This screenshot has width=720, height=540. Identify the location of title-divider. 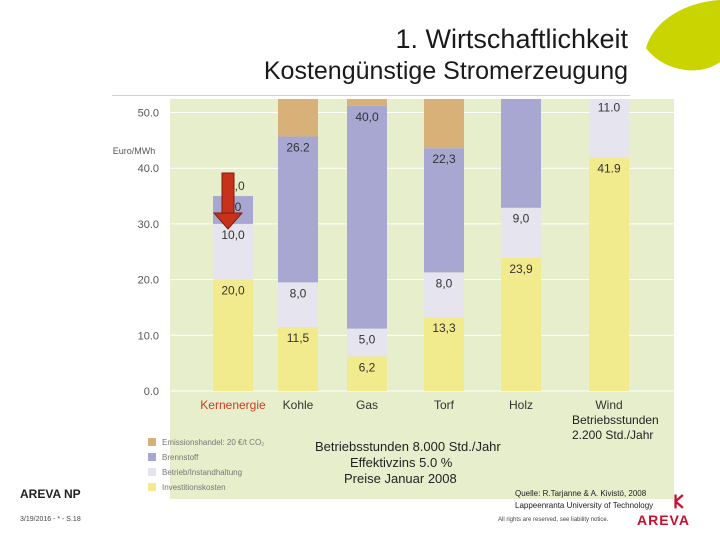
(371, 95).